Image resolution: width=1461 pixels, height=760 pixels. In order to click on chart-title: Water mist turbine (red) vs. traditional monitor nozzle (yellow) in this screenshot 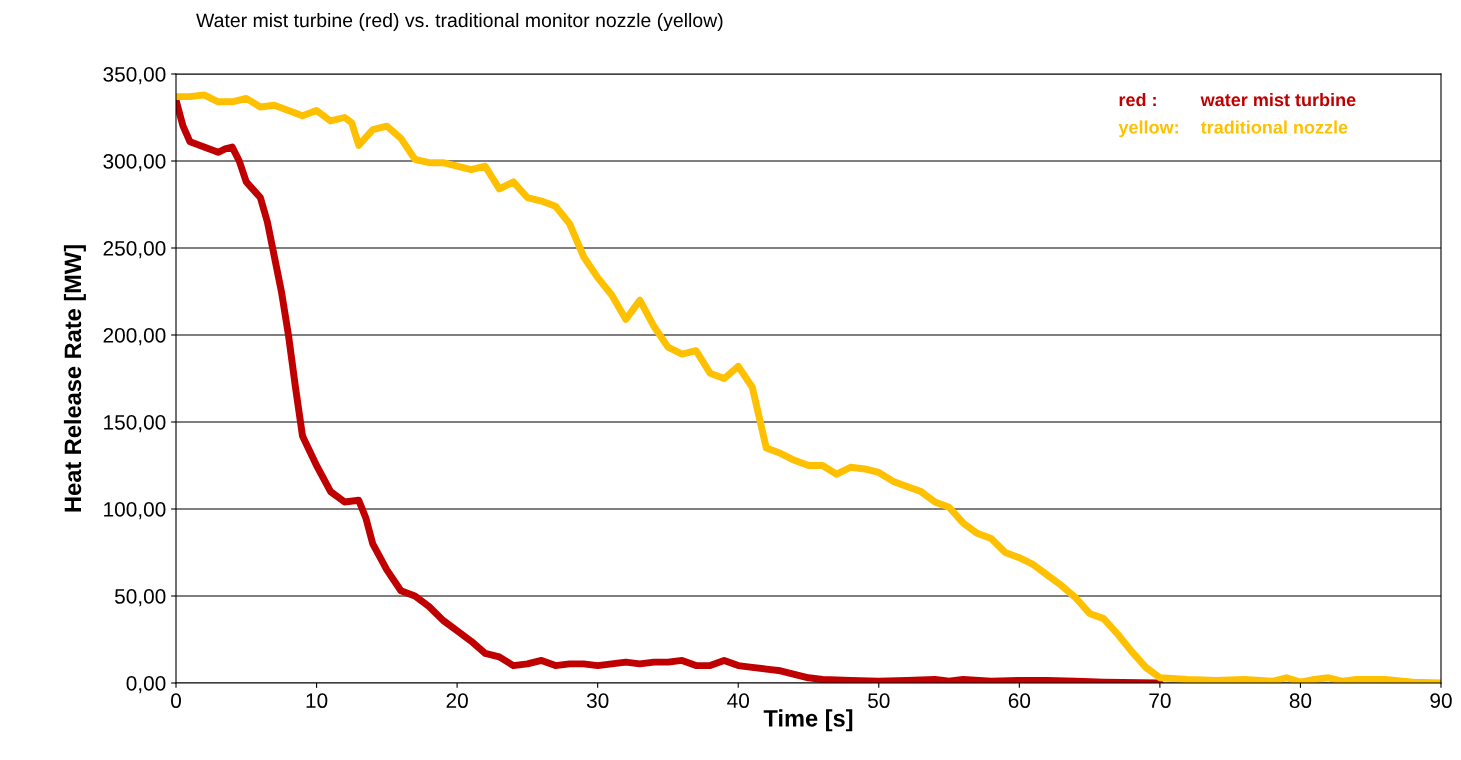, I will do `click(459, 22)`.